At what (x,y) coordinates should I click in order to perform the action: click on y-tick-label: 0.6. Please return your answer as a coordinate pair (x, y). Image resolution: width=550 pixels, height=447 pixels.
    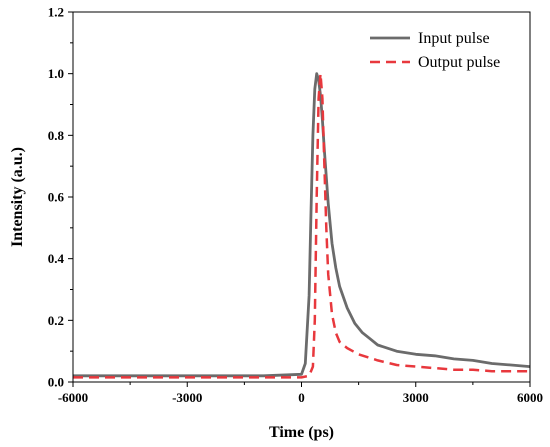
    Looking at the image, I should click on (56, 197).